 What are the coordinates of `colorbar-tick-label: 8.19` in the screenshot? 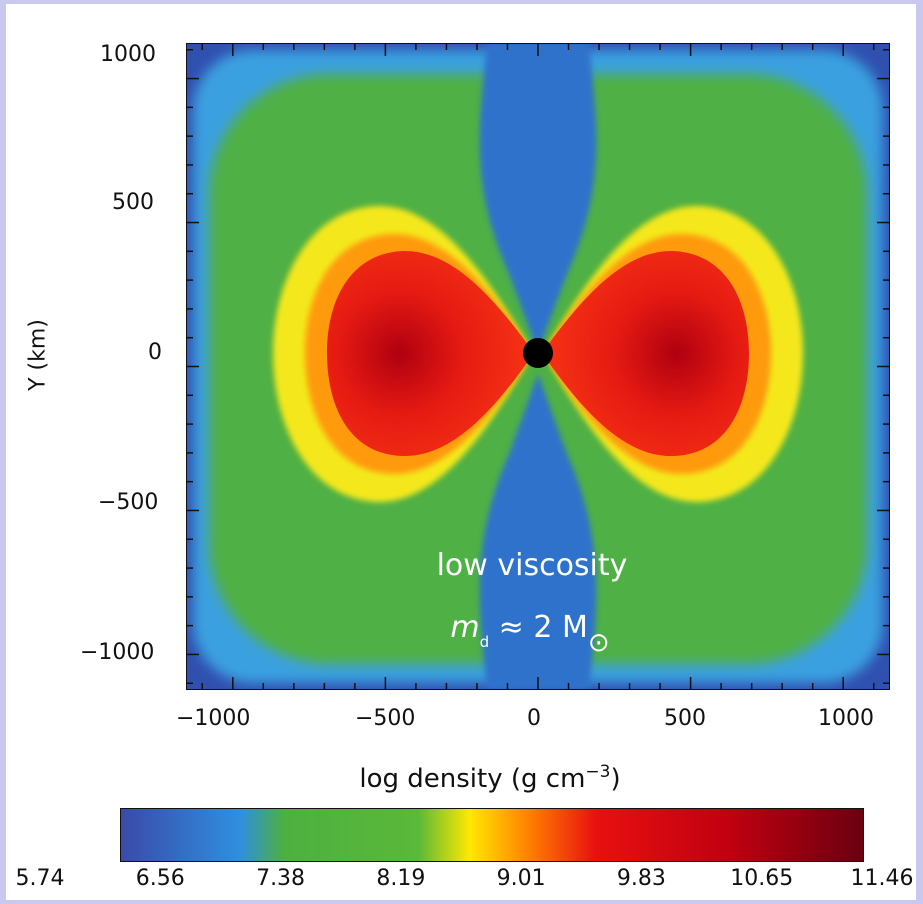 It's located at (401, 878).